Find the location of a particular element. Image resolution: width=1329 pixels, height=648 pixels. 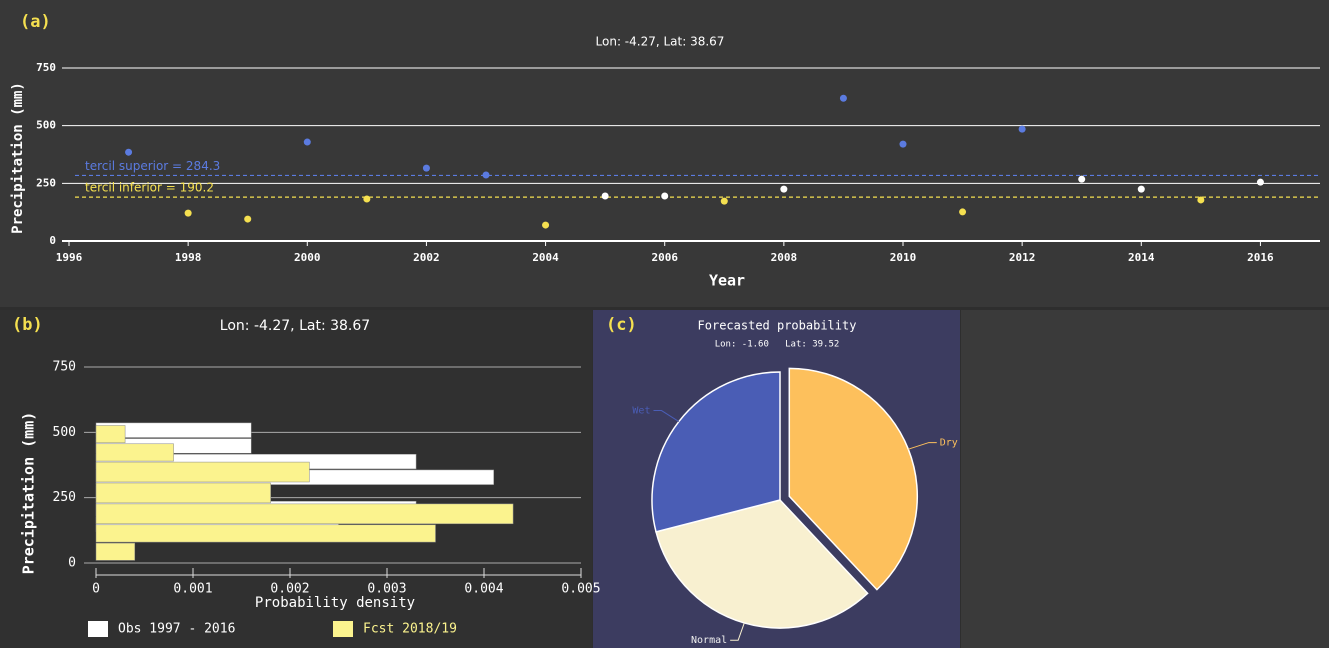

threshold-label: tercil inferior = 190.2 is located at coordinates (149, 188).